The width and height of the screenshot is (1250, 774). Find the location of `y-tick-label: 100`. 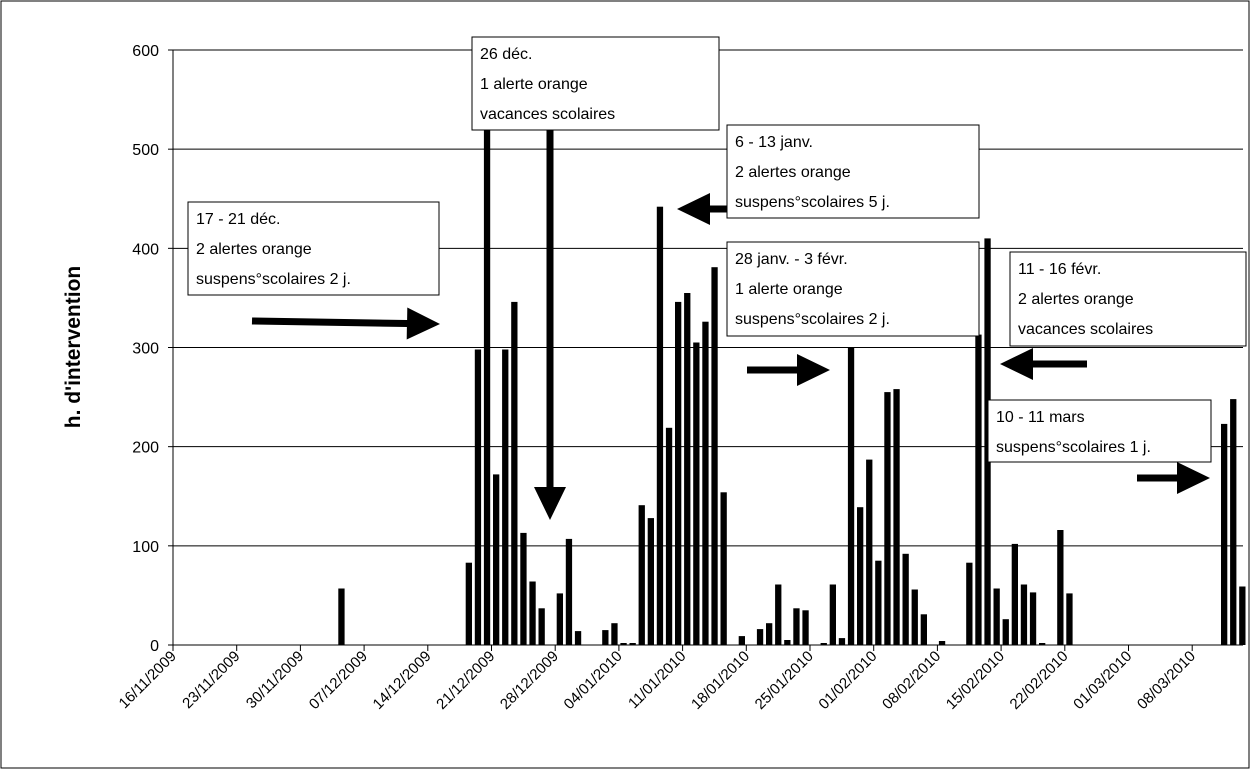

y-tick-label: 100 is located at coordinates (145, 547).